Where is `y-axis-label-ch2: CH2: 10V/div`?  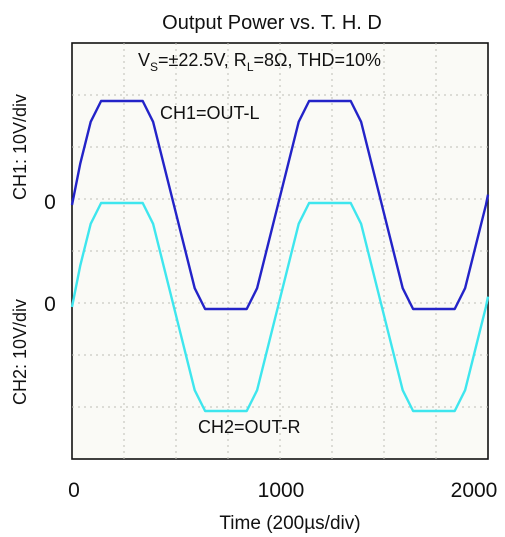
y-axis-label-ch2: CH2: 10V/div is located at coordinates (20, 352).